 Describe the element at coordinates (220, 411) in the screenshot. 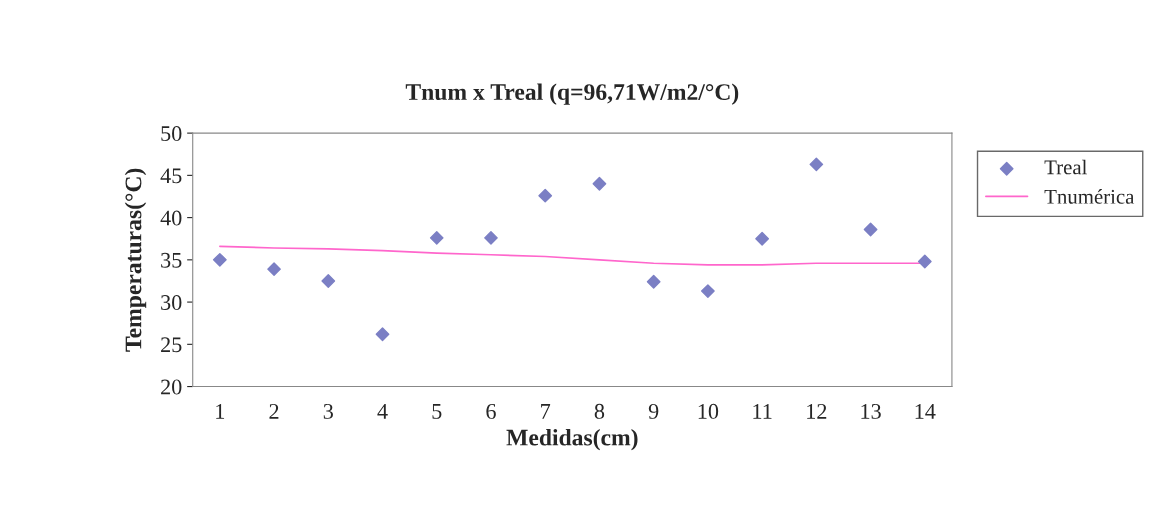

I see `x-tick-label: 1` at that location.